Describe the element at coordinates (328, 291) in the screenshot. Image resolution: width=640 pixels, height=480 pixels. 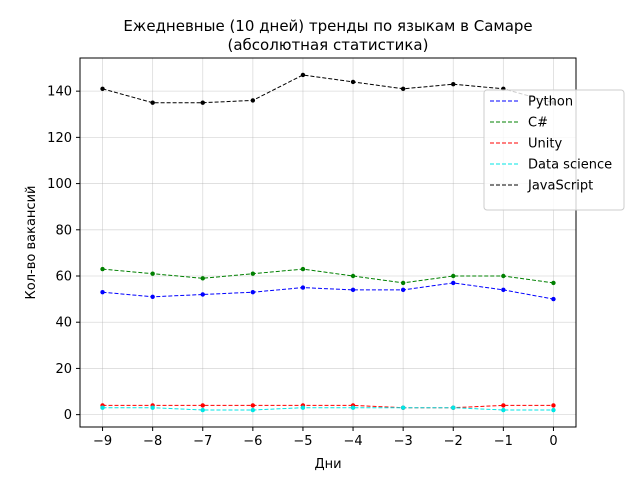
I see `series-line-python` at that location.